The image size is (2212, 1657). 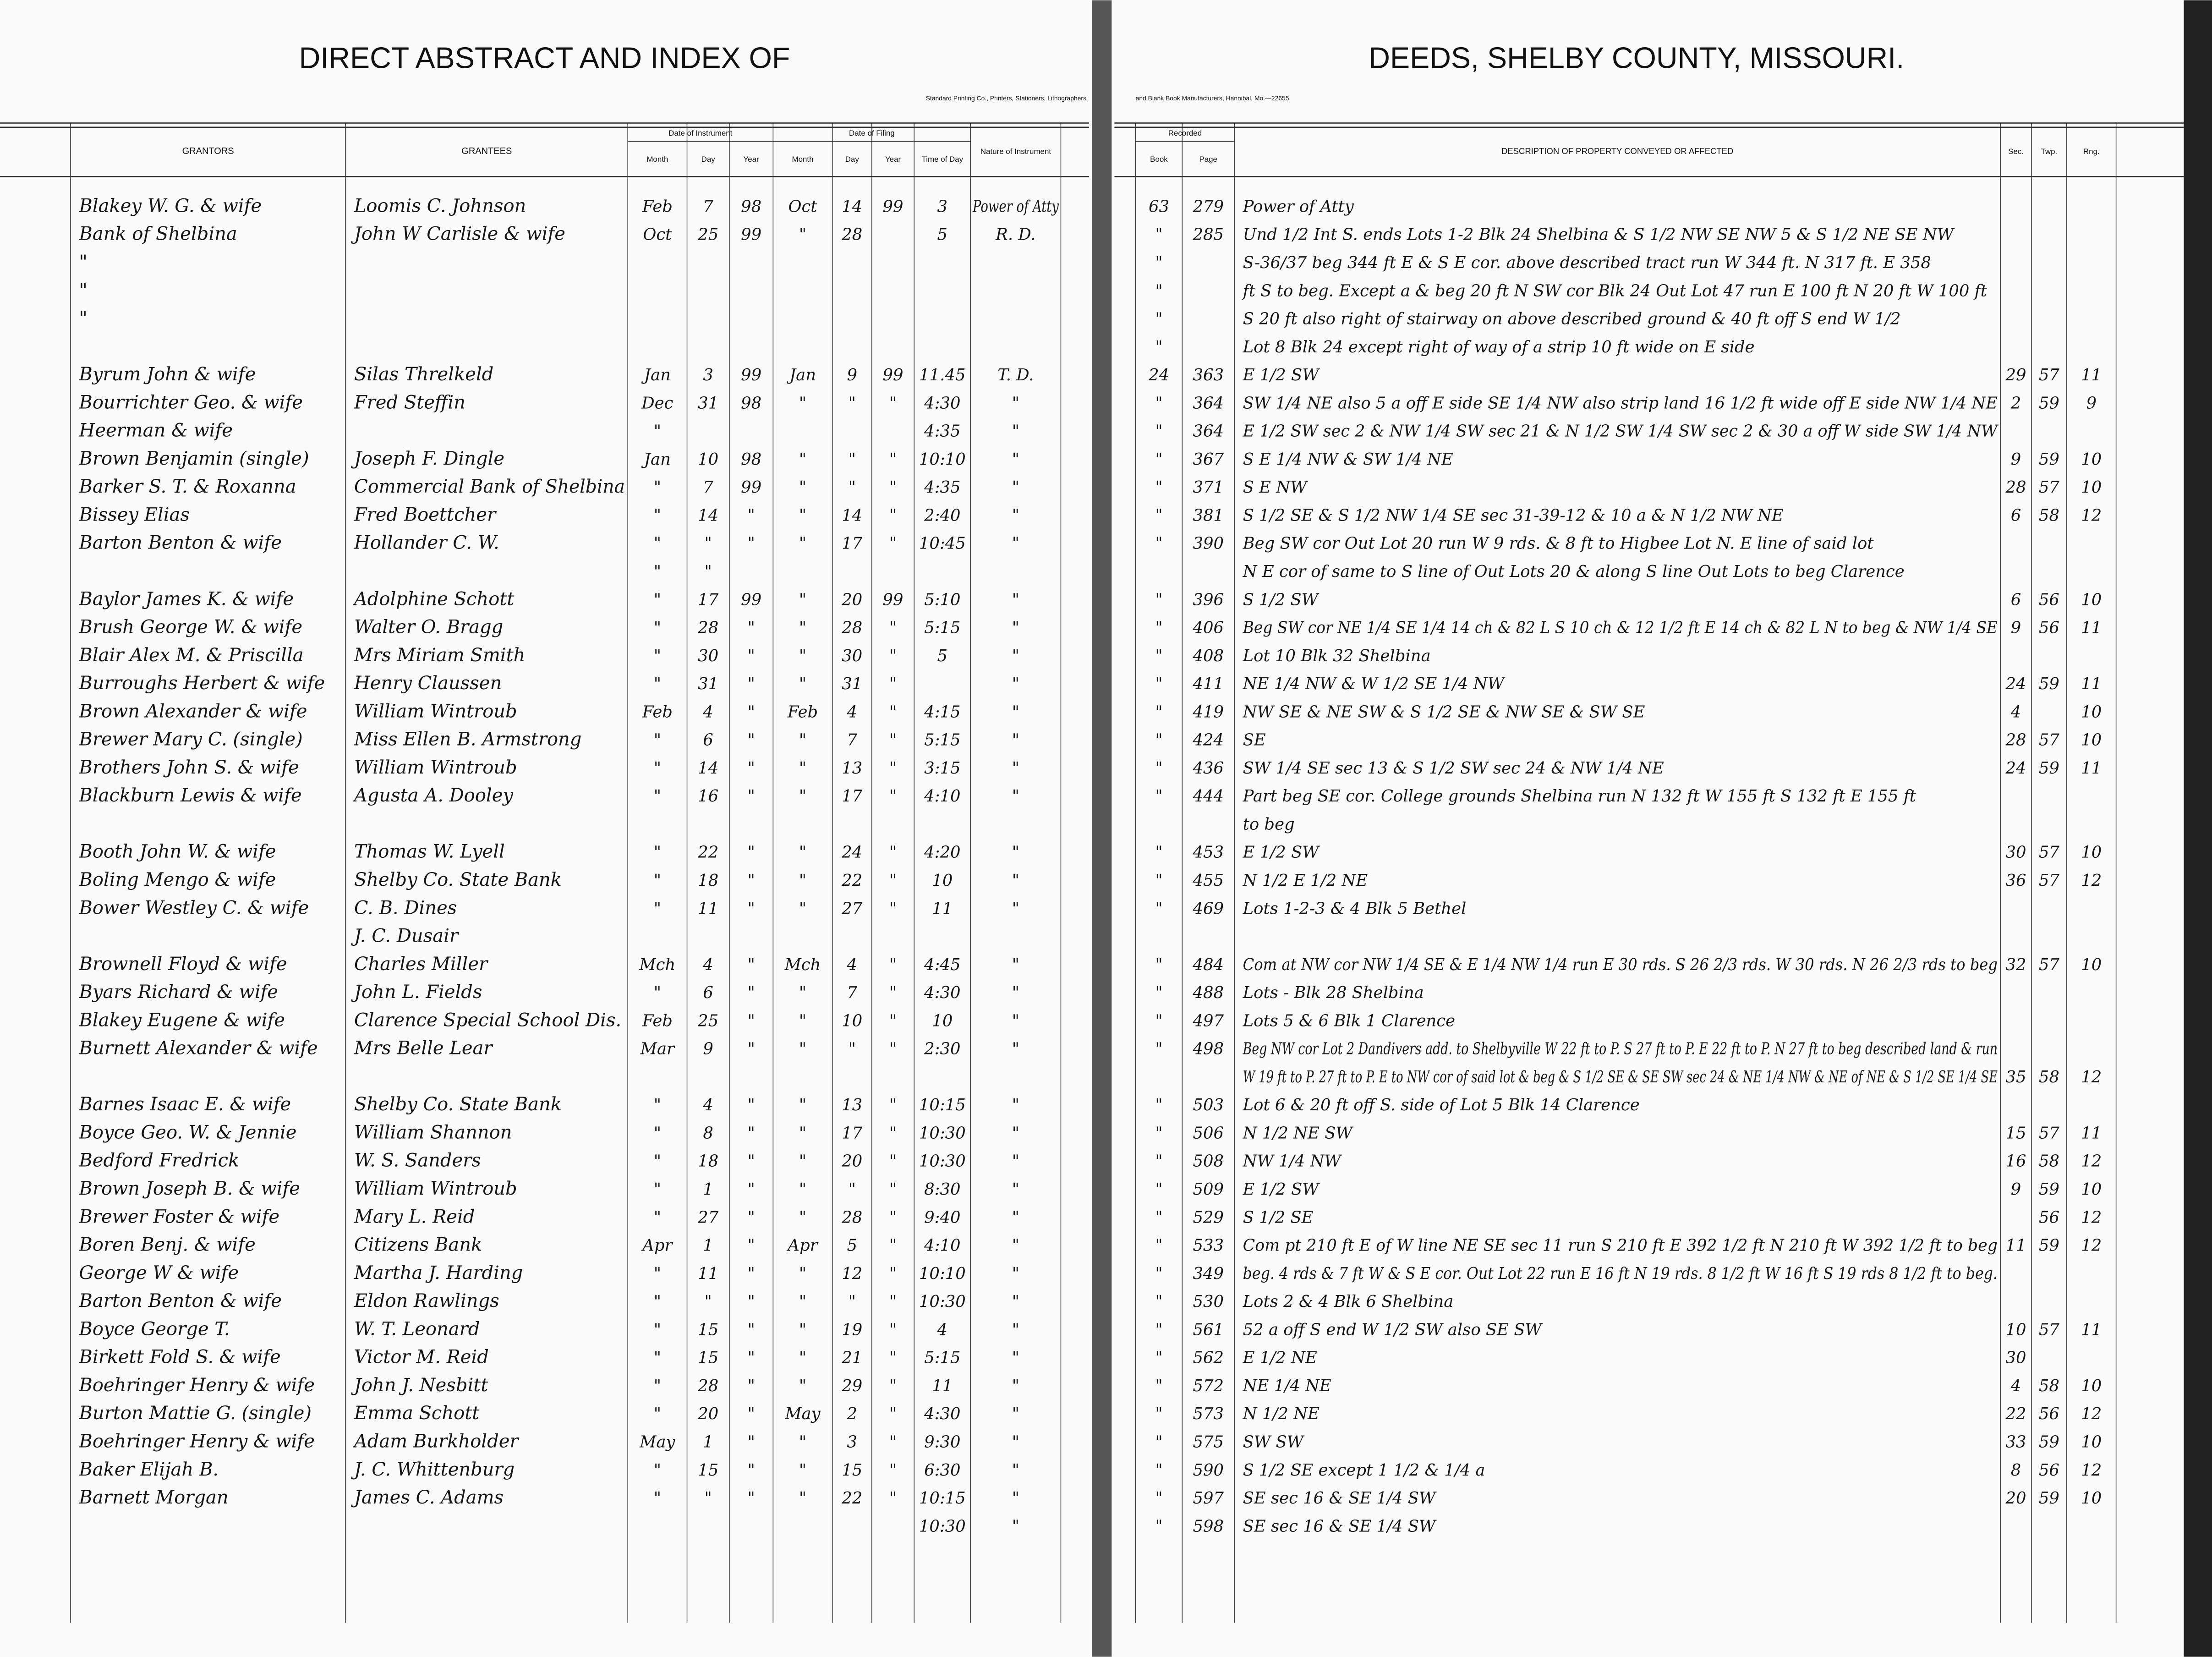 What do you see at coordinates (1374, 684) in the screenshot?
I see `description: NE 1/4 NW & W 1/2 SE 1/4 NW` at bounding box center [1374, 684].